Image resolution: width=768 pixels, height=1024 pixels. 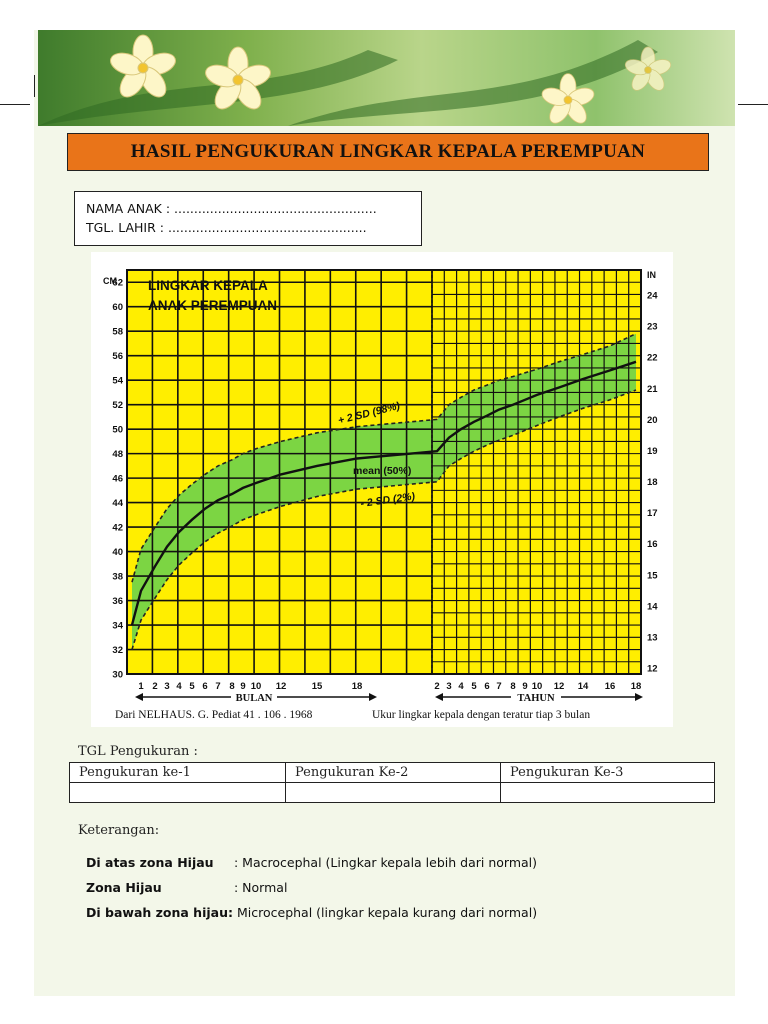 I want to click on y-tick-label: 38, so click(x=117, y=577).